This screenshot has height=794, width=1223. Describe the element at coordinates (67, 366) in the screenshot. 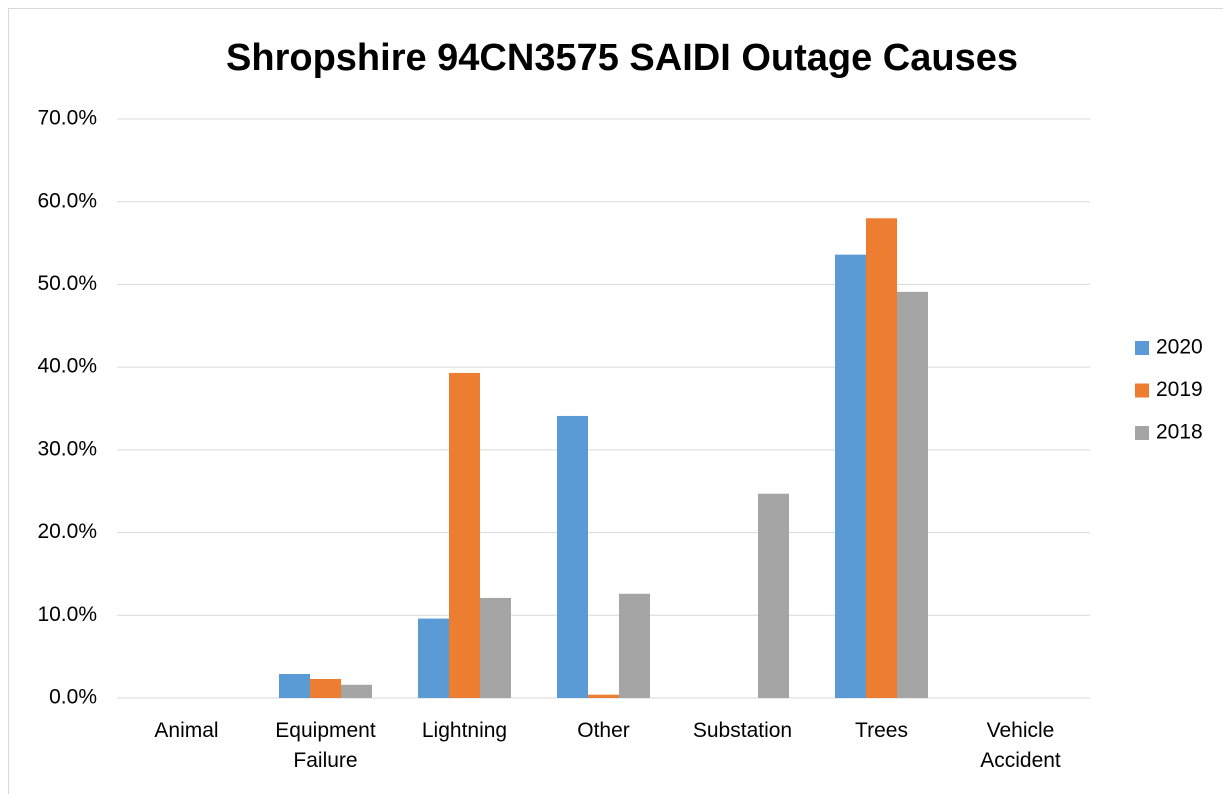

I see `y-tick-label: 40.0%` at that location.